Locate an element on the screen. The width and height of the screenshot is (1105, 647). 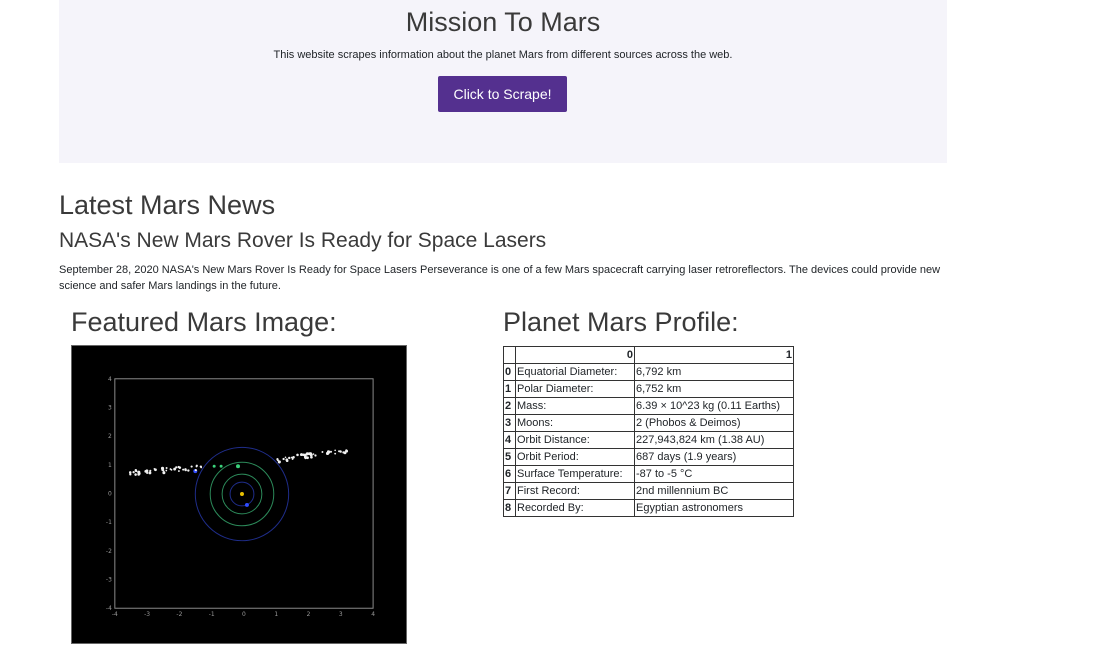
x-tick-label: -3 is located at coordinates (147, 614).